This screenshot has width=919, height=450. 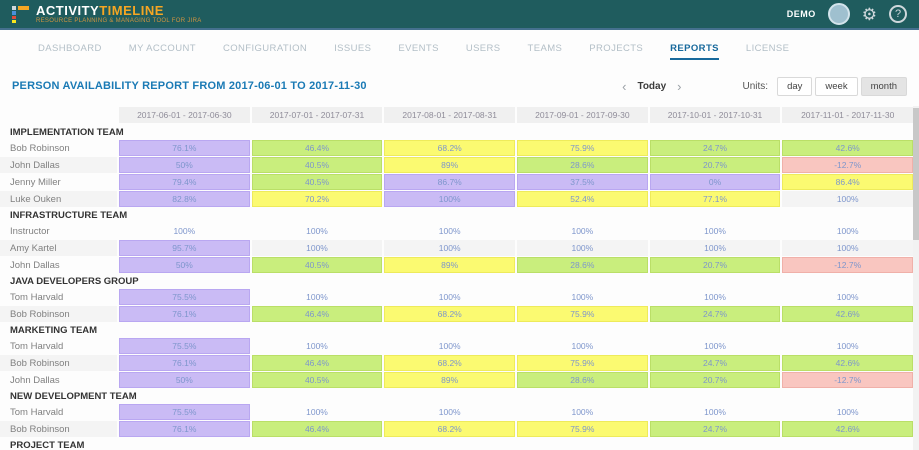 I want to click on vertical-scrollbar, so click(x=916, y=278).